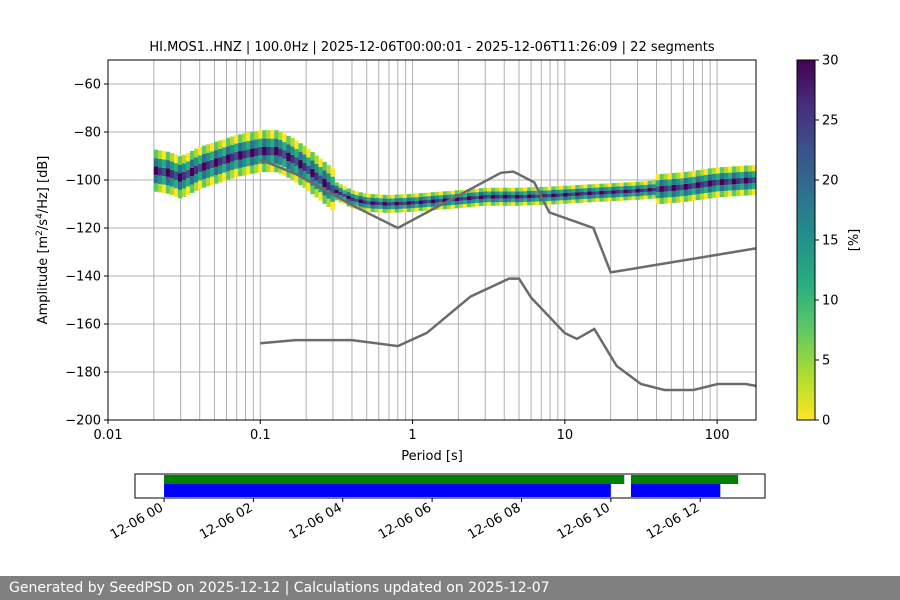 This screenshot has height=600, width=900. Describe the element at coordinates (83, 181) in the screenshot. I see `y-tick-label: −100` at that location.